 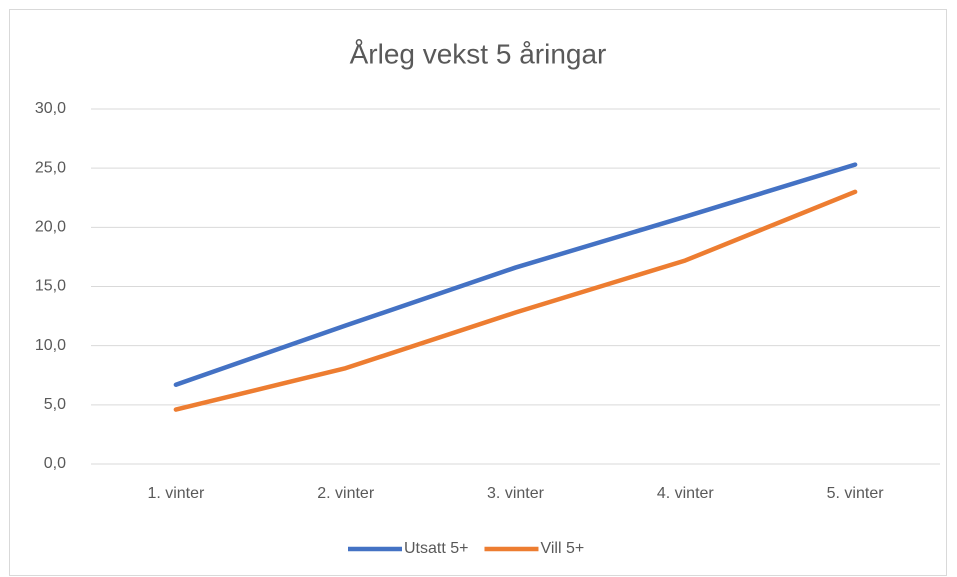 What do you see at coordinates (50, 345) in the screenshot?
I see `y-tick-label: 10,0` at bounding box center [50, 345].